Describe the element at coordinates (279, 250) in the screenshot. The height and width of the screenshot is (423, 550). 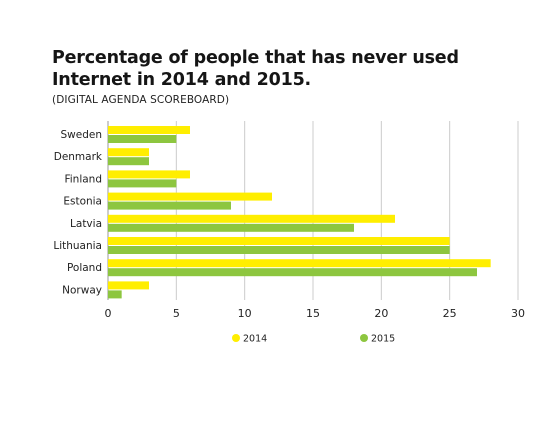
I see `bar-2015-lithuania` at that location.